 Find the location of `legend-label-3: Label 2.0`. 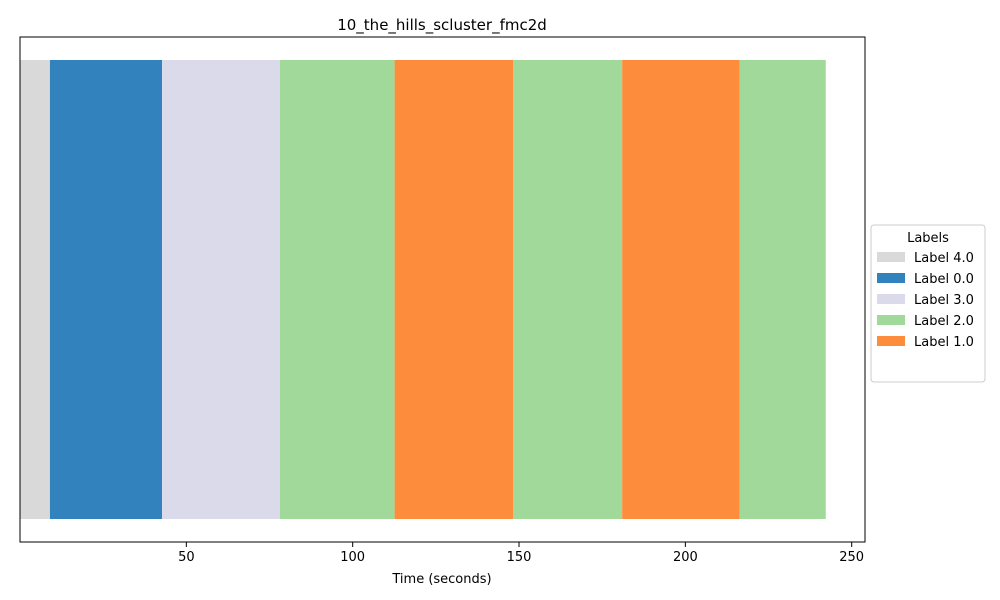

legend-label-3: Label 2.0 is located at coordinates (944, 321).